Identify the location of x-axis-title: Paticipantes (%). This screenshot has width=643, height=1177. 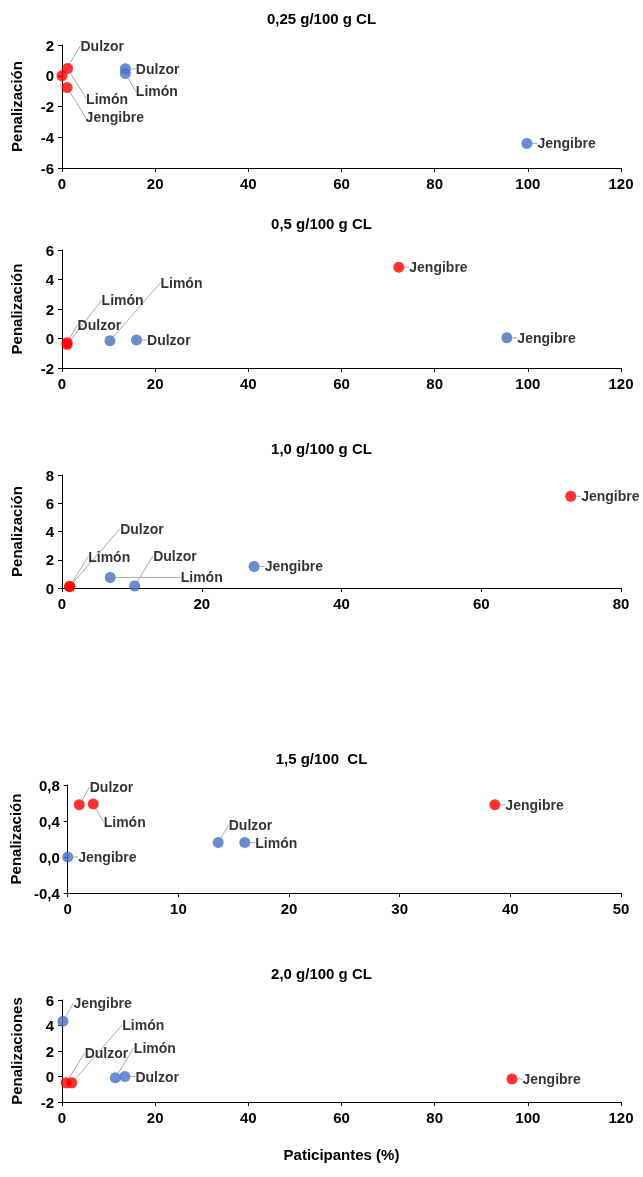
(341, 1154).